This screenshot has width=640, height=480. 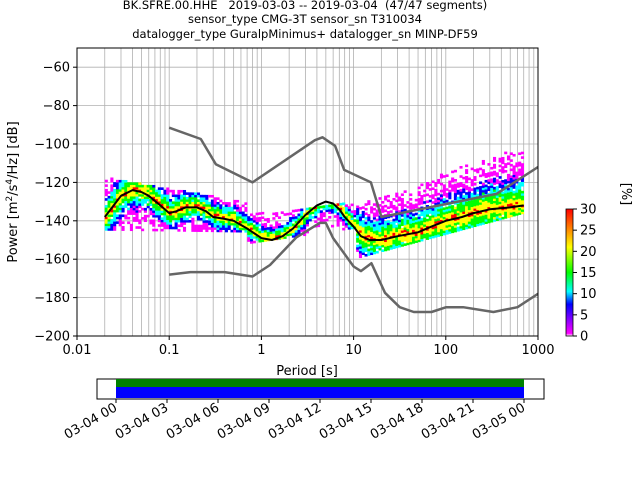 I want to click on x-tick-label: 10, so click(x=353, y=350).